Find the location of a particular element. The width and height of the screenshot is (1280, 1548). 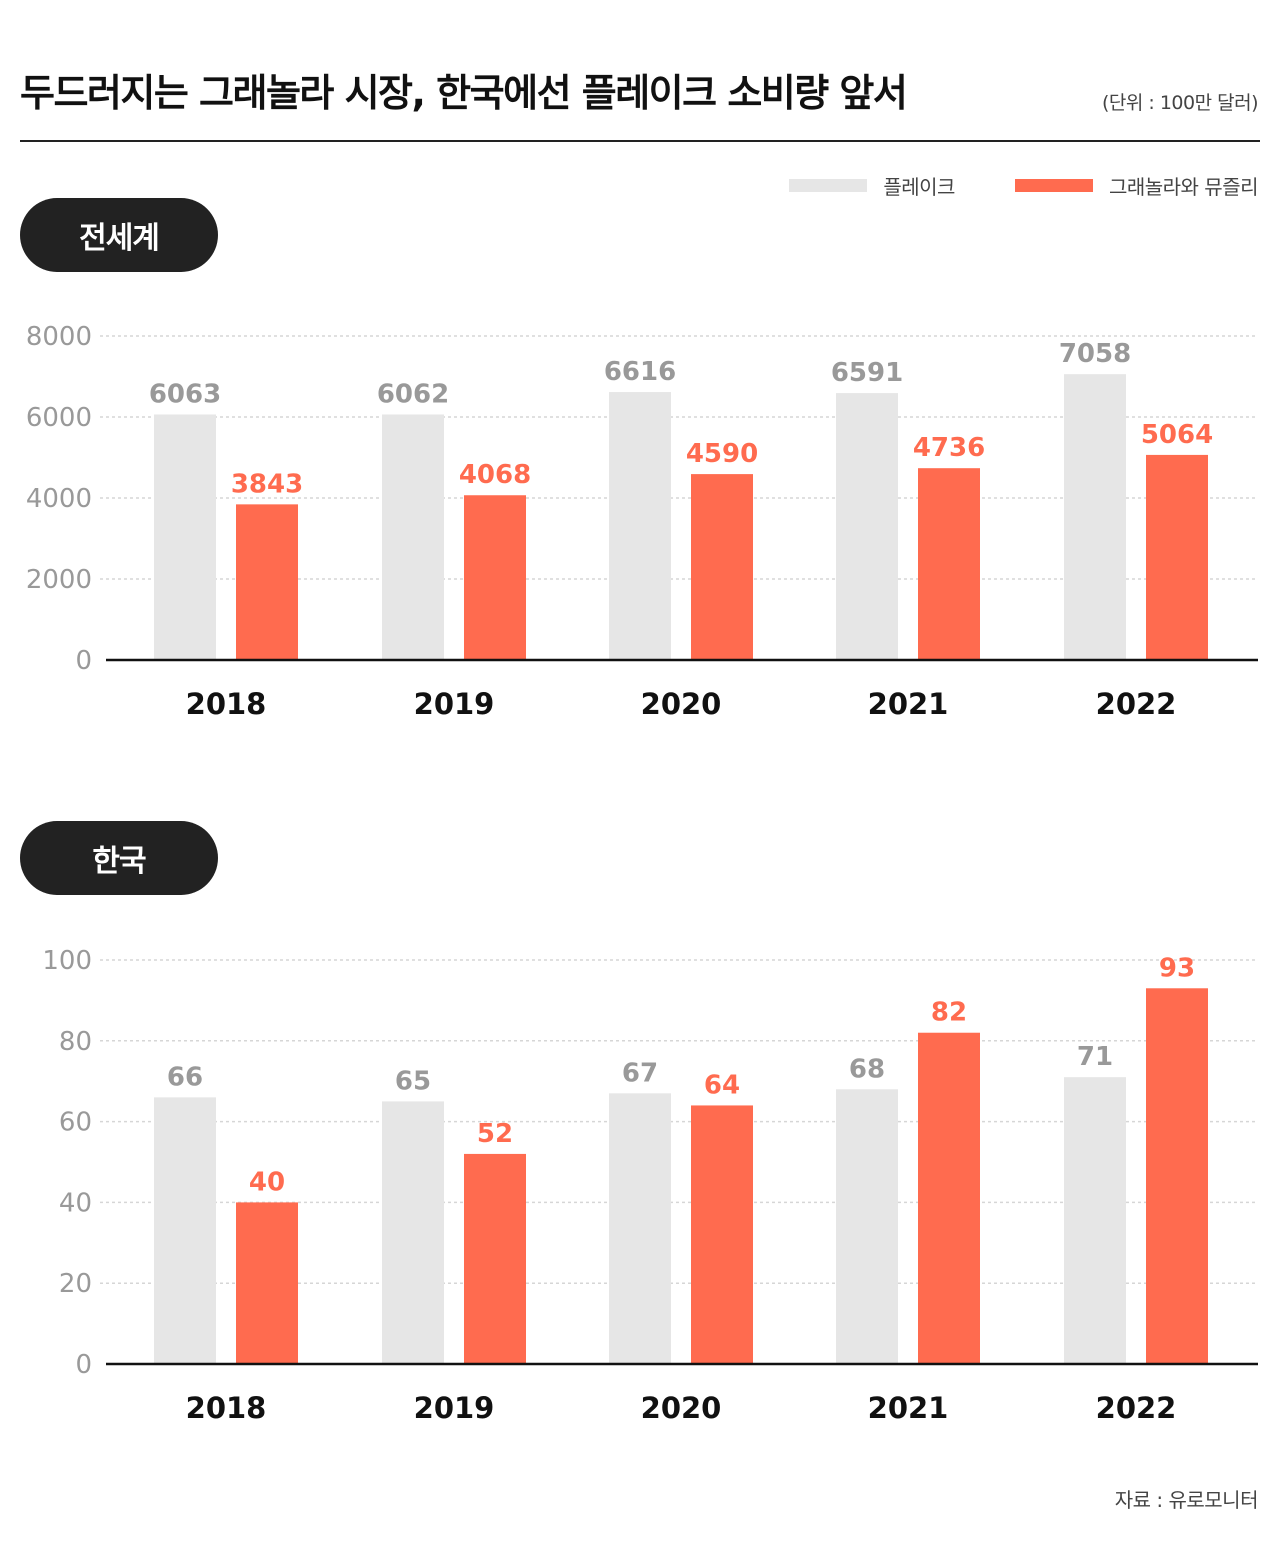

korea-x-tick-label: 2022 is located at coordinates (1136, 1408).